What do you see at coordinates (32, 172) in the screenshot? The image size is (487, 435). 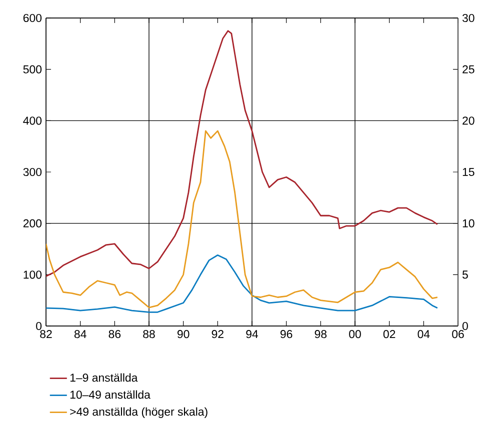 I see `y-tick-label: 300` at bounding box center [32, 172].